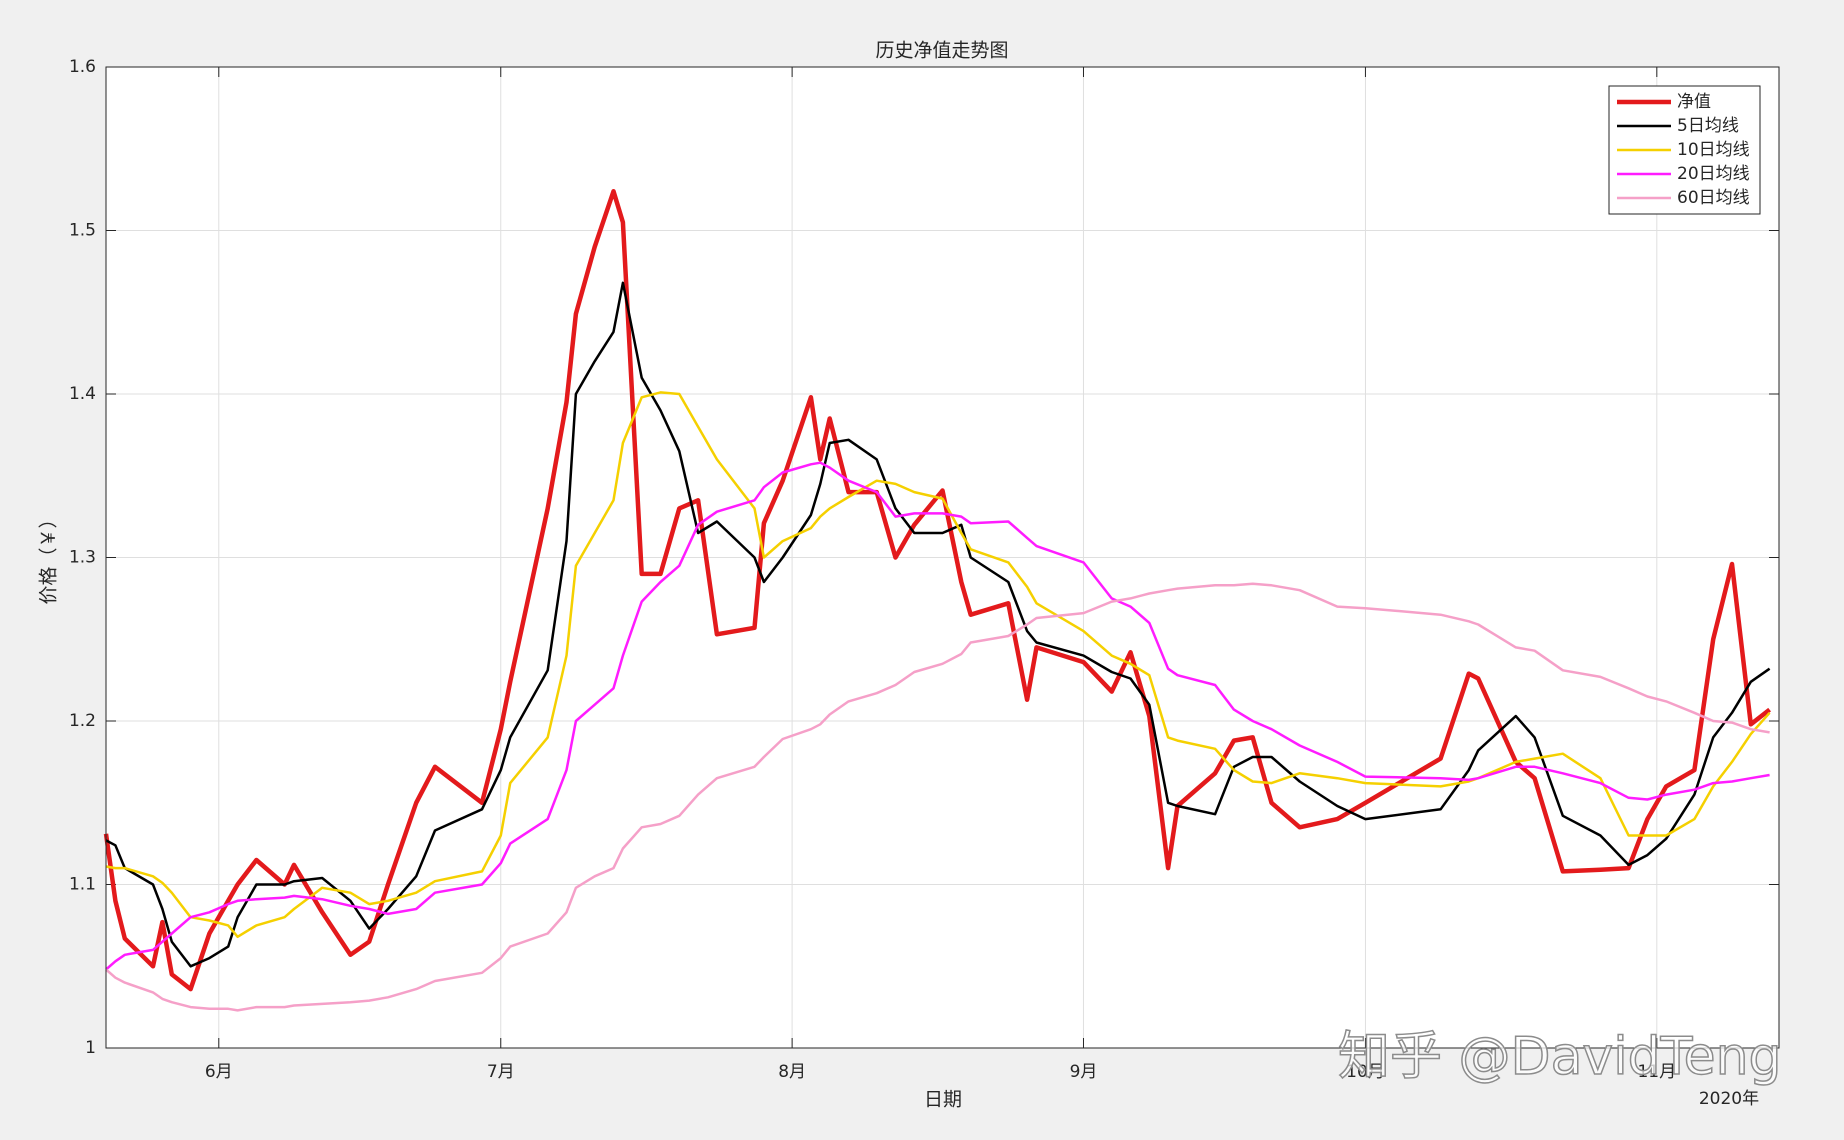 The image size is (1844, 1140). I want to click on x-tick-label: 9月, so click(1084, 1072).